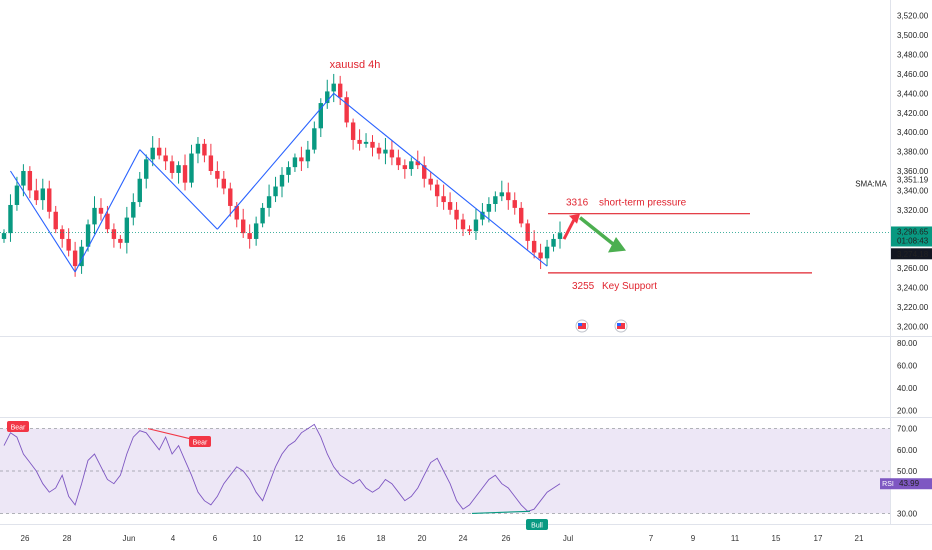 Image resolution: width=932 pixels, height=550 pixels. Describe the element at coordinates (440, 179) in the screenshot. I see `trend-line-segment` at that location.